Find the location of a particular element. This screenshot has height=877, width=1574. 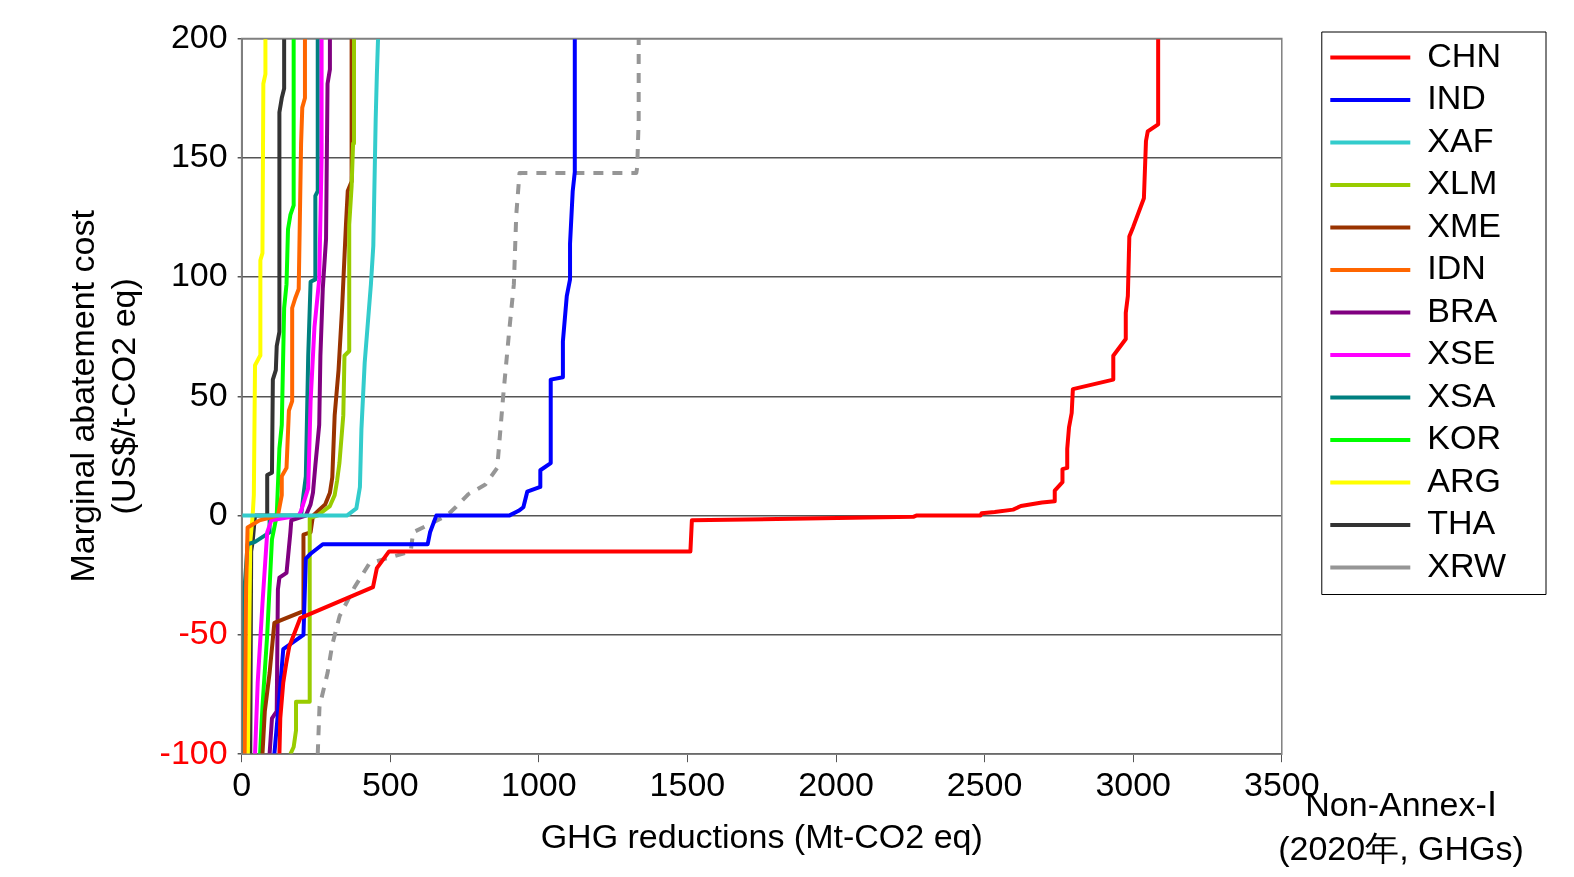

y-tick-label: 100 is located at coordinates (199, 274).